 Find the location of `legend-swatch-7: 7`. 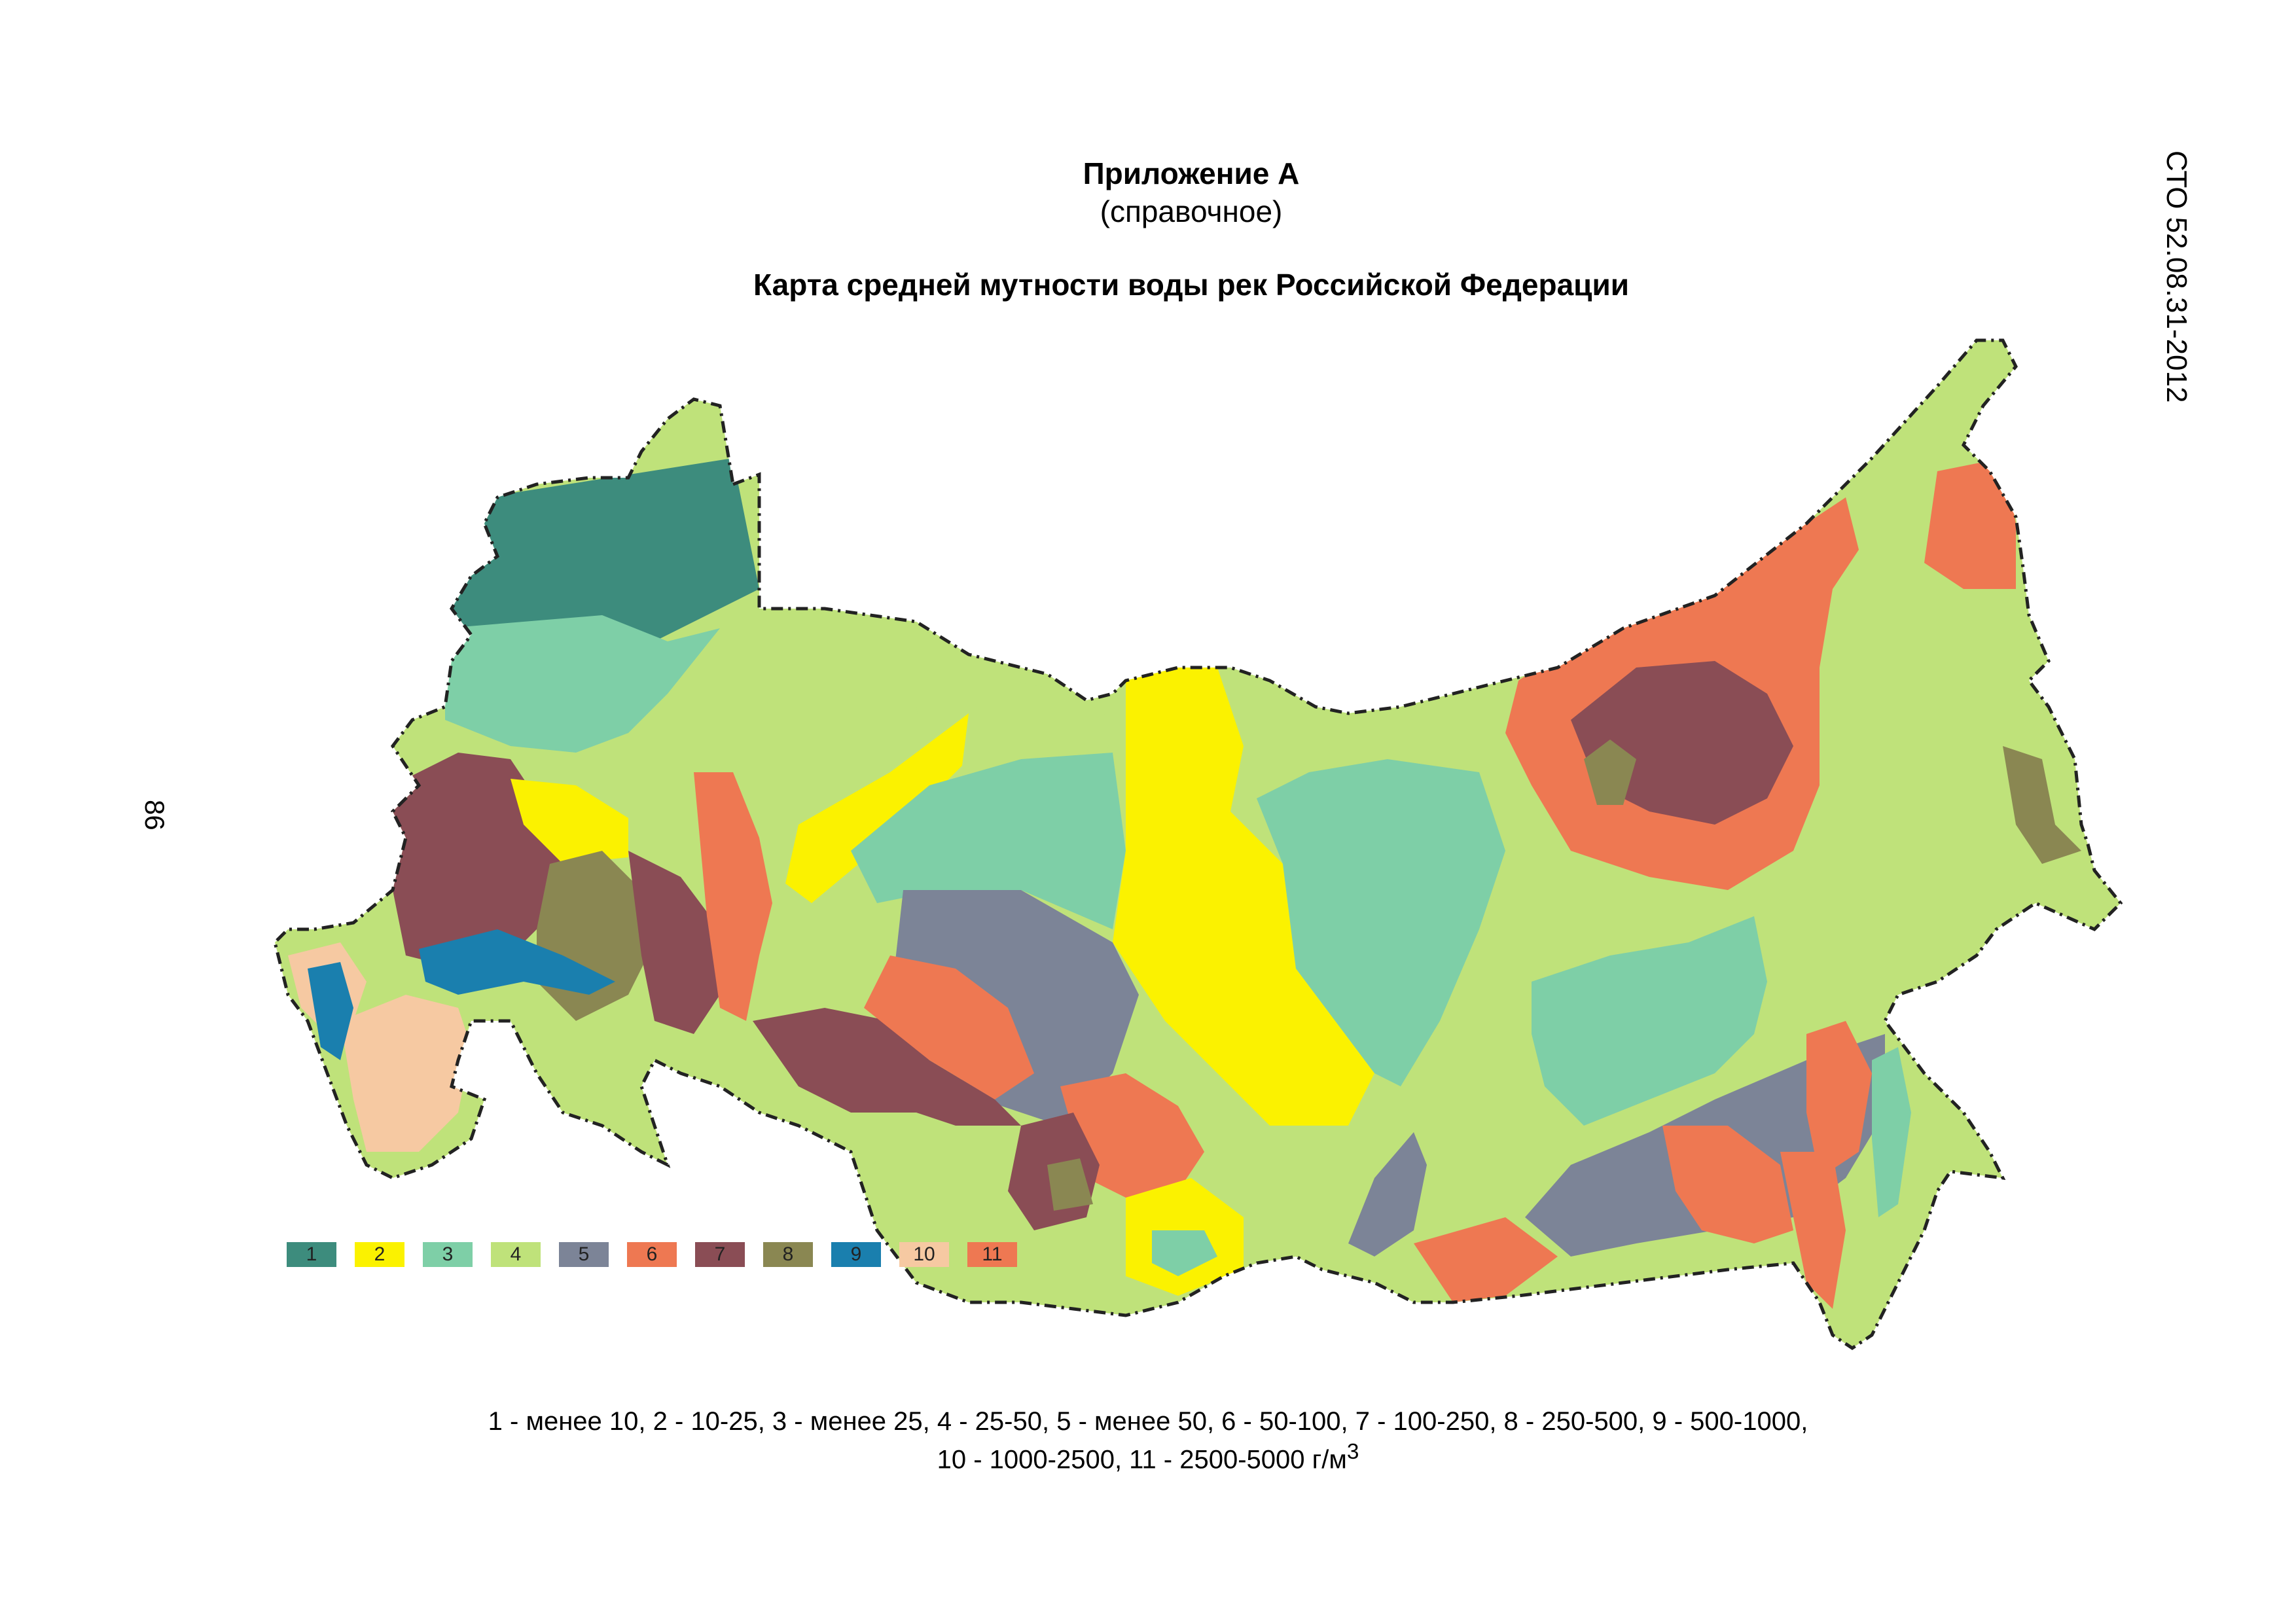

legend-swatch-7: 7 is located at coordinates (720, 1254).